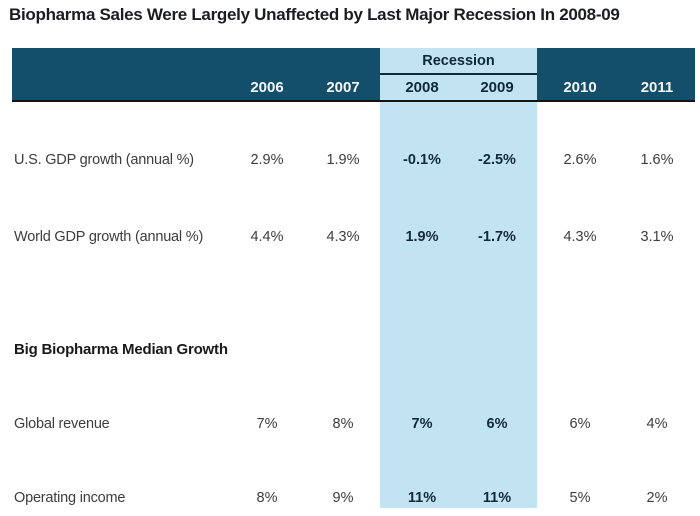 Image resolution: width=700 pixels, height=516 pixels. What do you see at coordinates (657, 424) in the screenshot?
I see `value-2011: 4%` at bounding box center [657, 424].